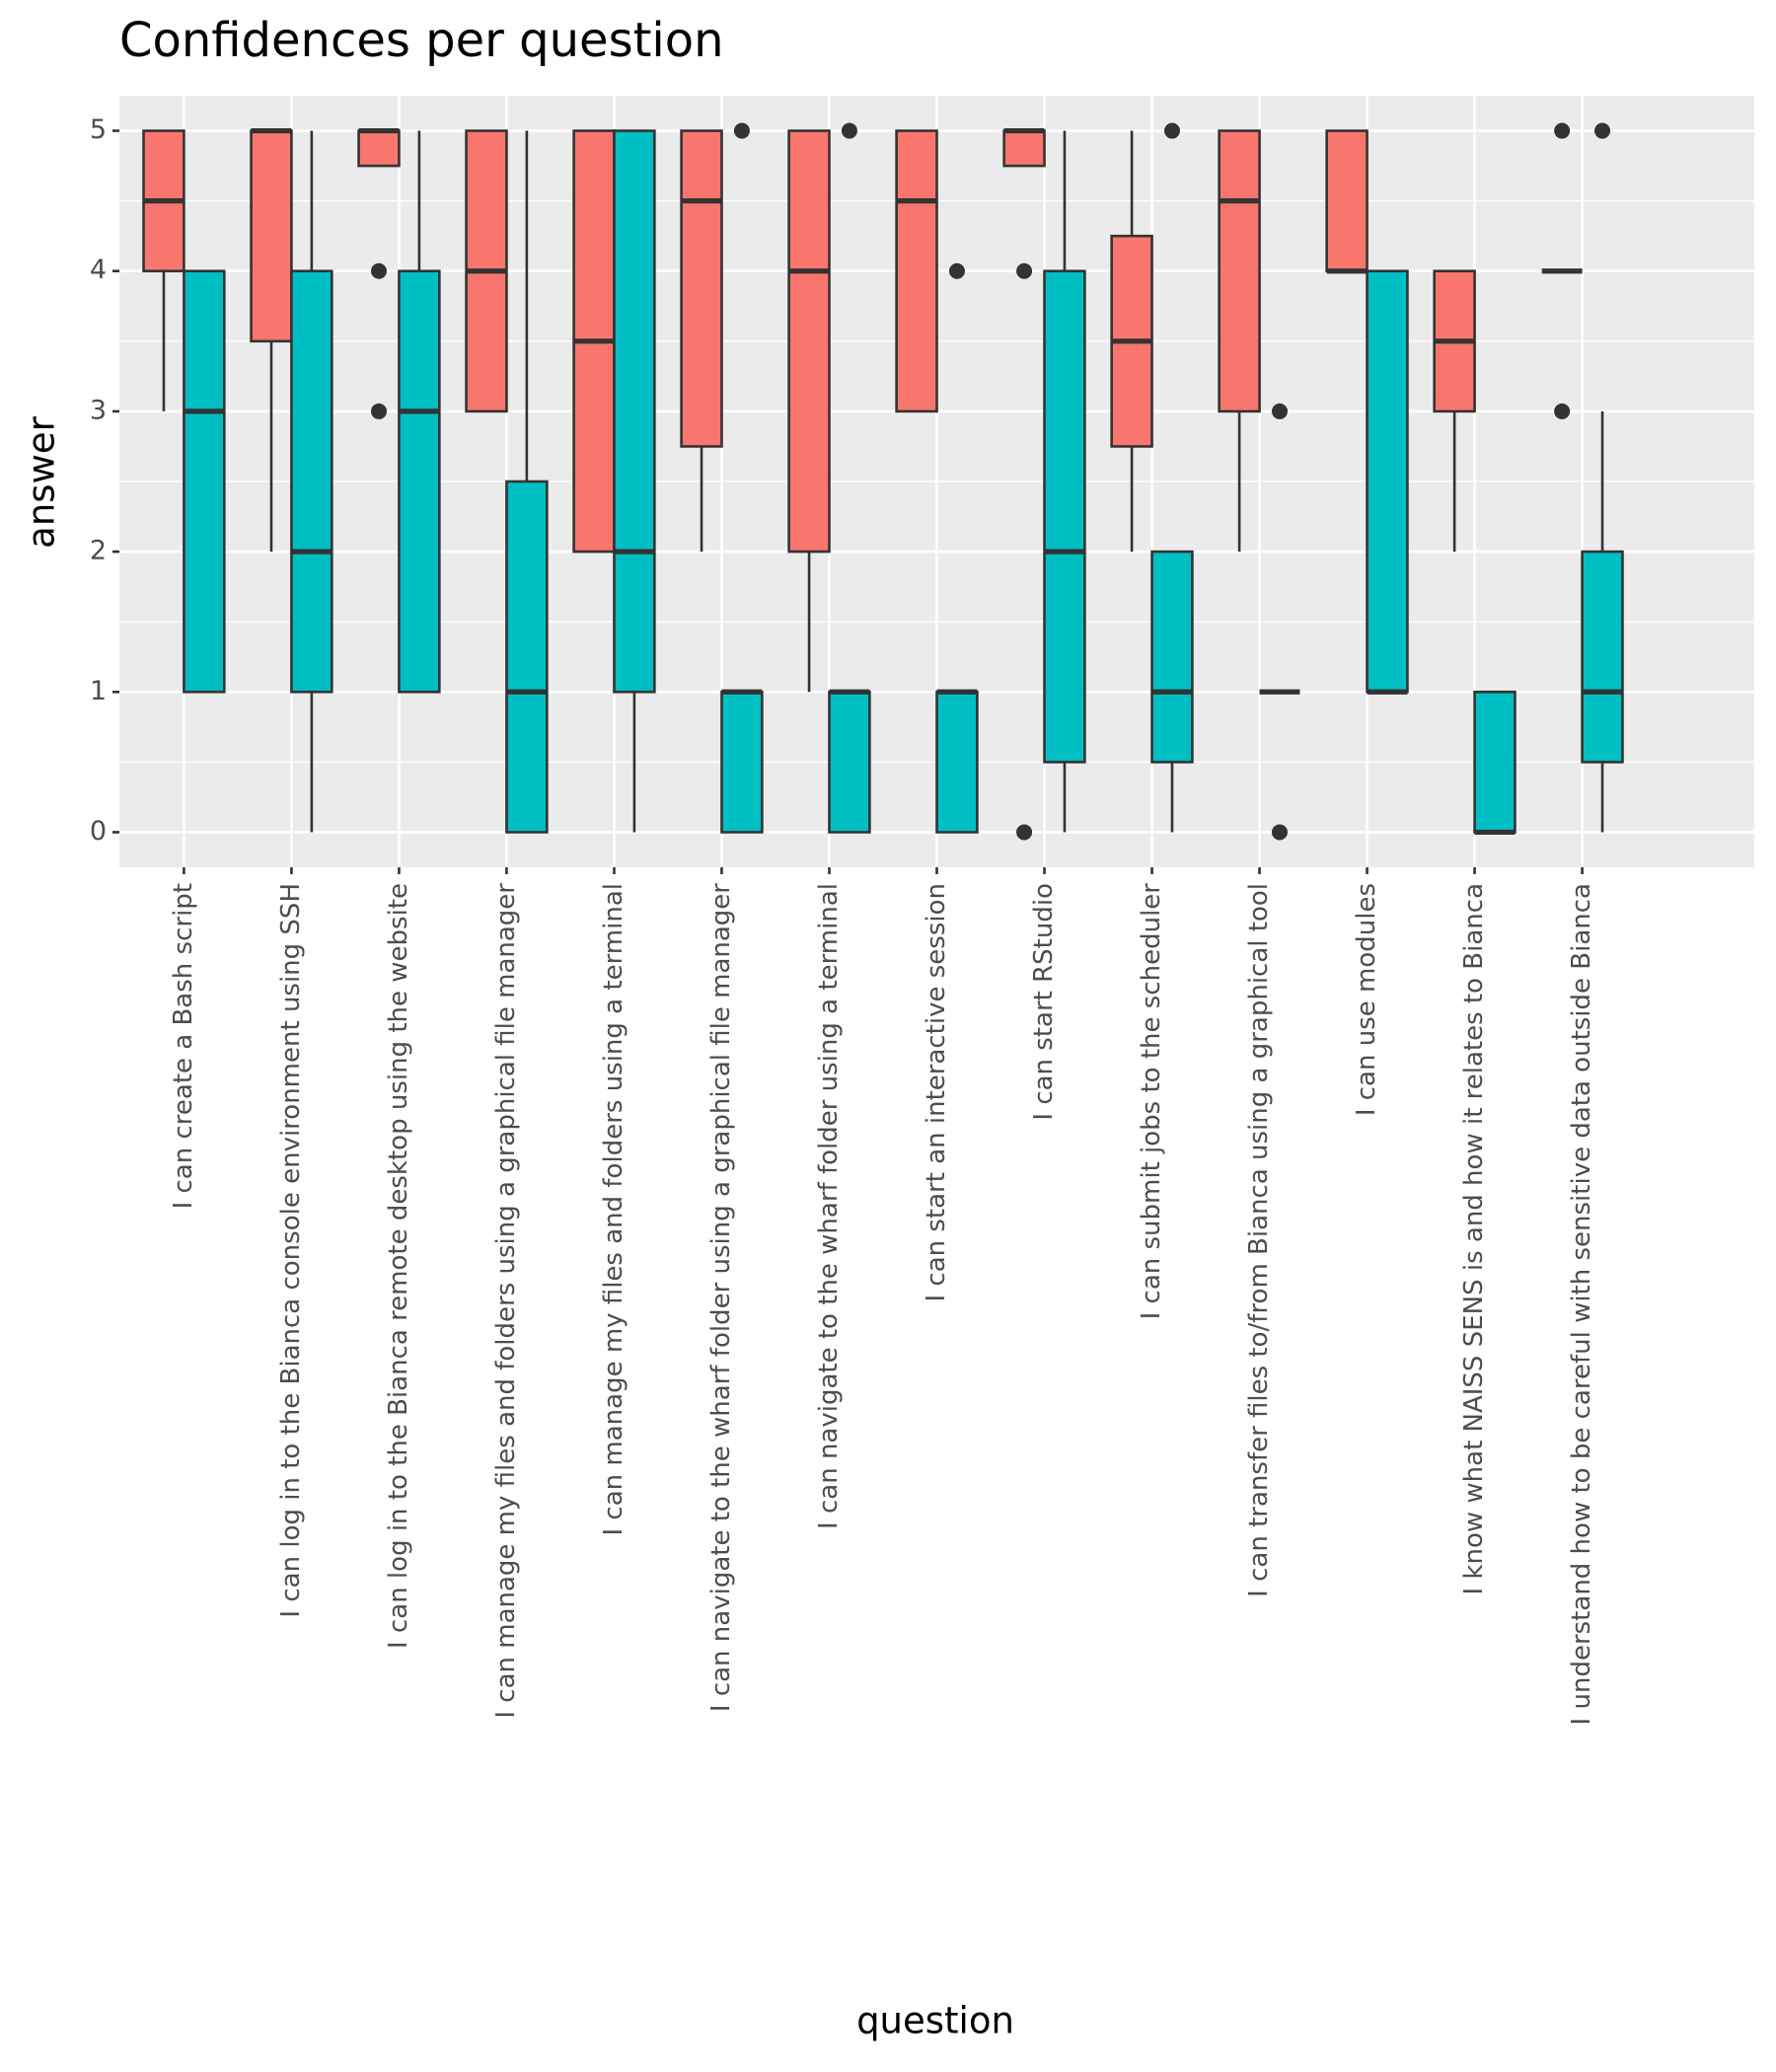  Describe the element at coordinates (935, 2021) in the screenshot. I see `x-axis-title: question` at that location.